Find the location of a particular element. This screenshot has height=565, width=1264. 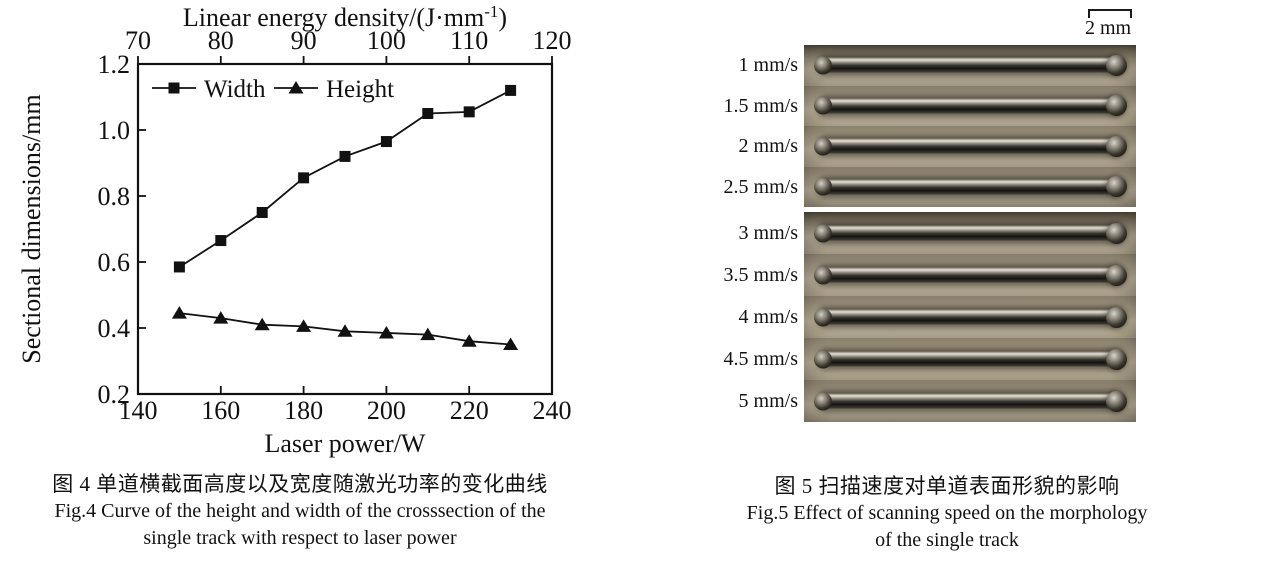

track-panel-top is located at coordinates (970, 126).